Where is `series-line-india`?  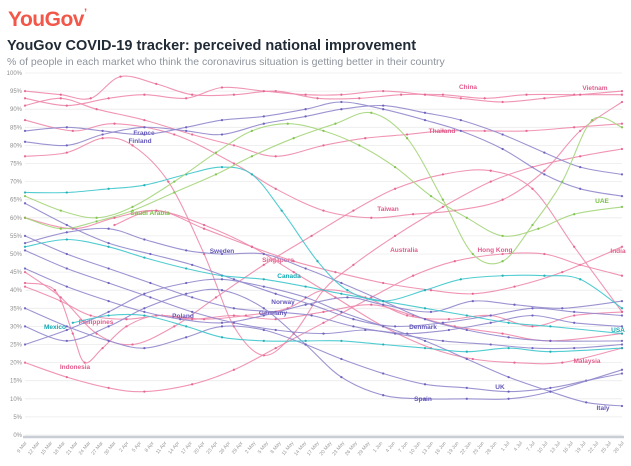 series-line-india is located at coordinates (368, 252).